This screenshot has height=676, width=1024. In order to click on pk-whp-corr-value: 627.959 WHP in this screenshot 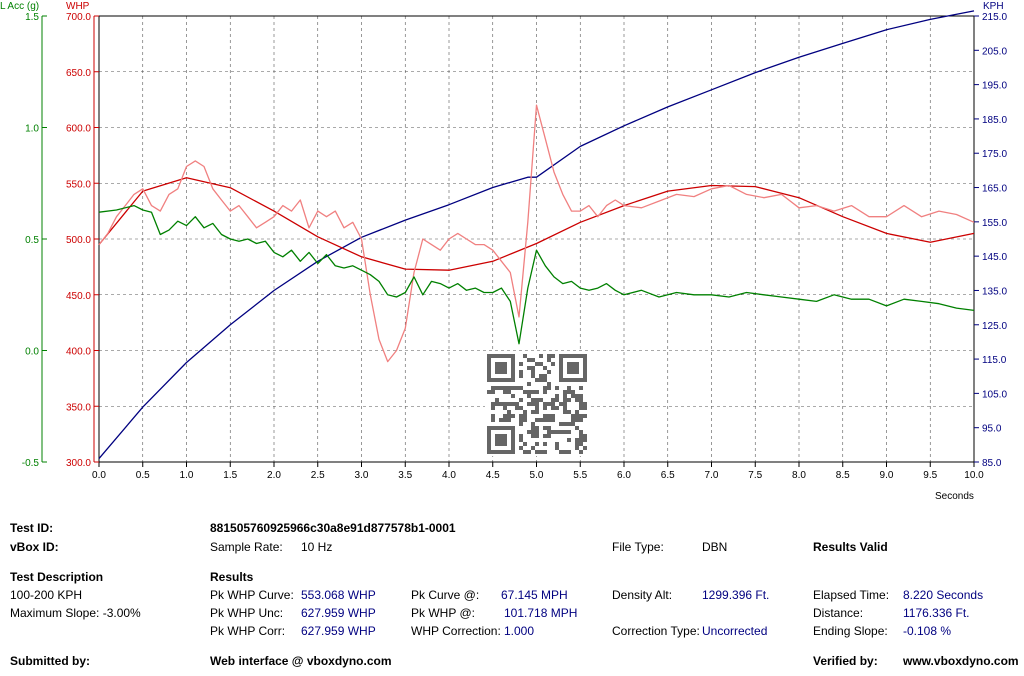, I will do `click(338, 631)`.